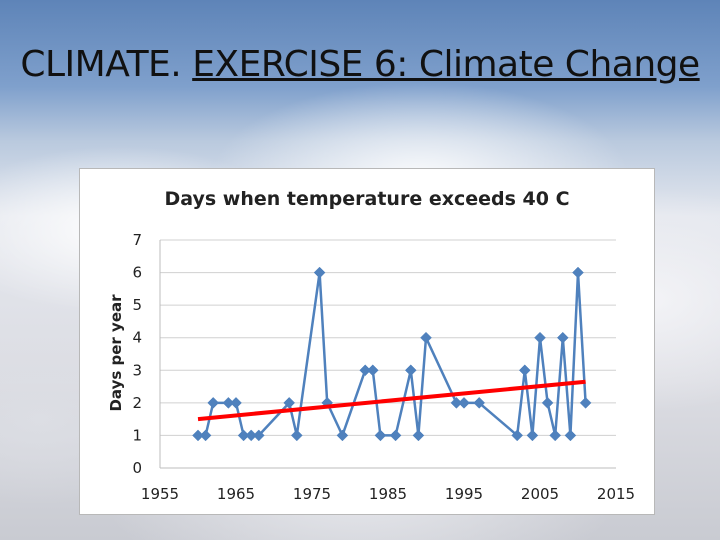  What do you see at coordinates (137, 240) in the screenshot?
I see `y-tick-label: 7` at bounding box center [137, 240].